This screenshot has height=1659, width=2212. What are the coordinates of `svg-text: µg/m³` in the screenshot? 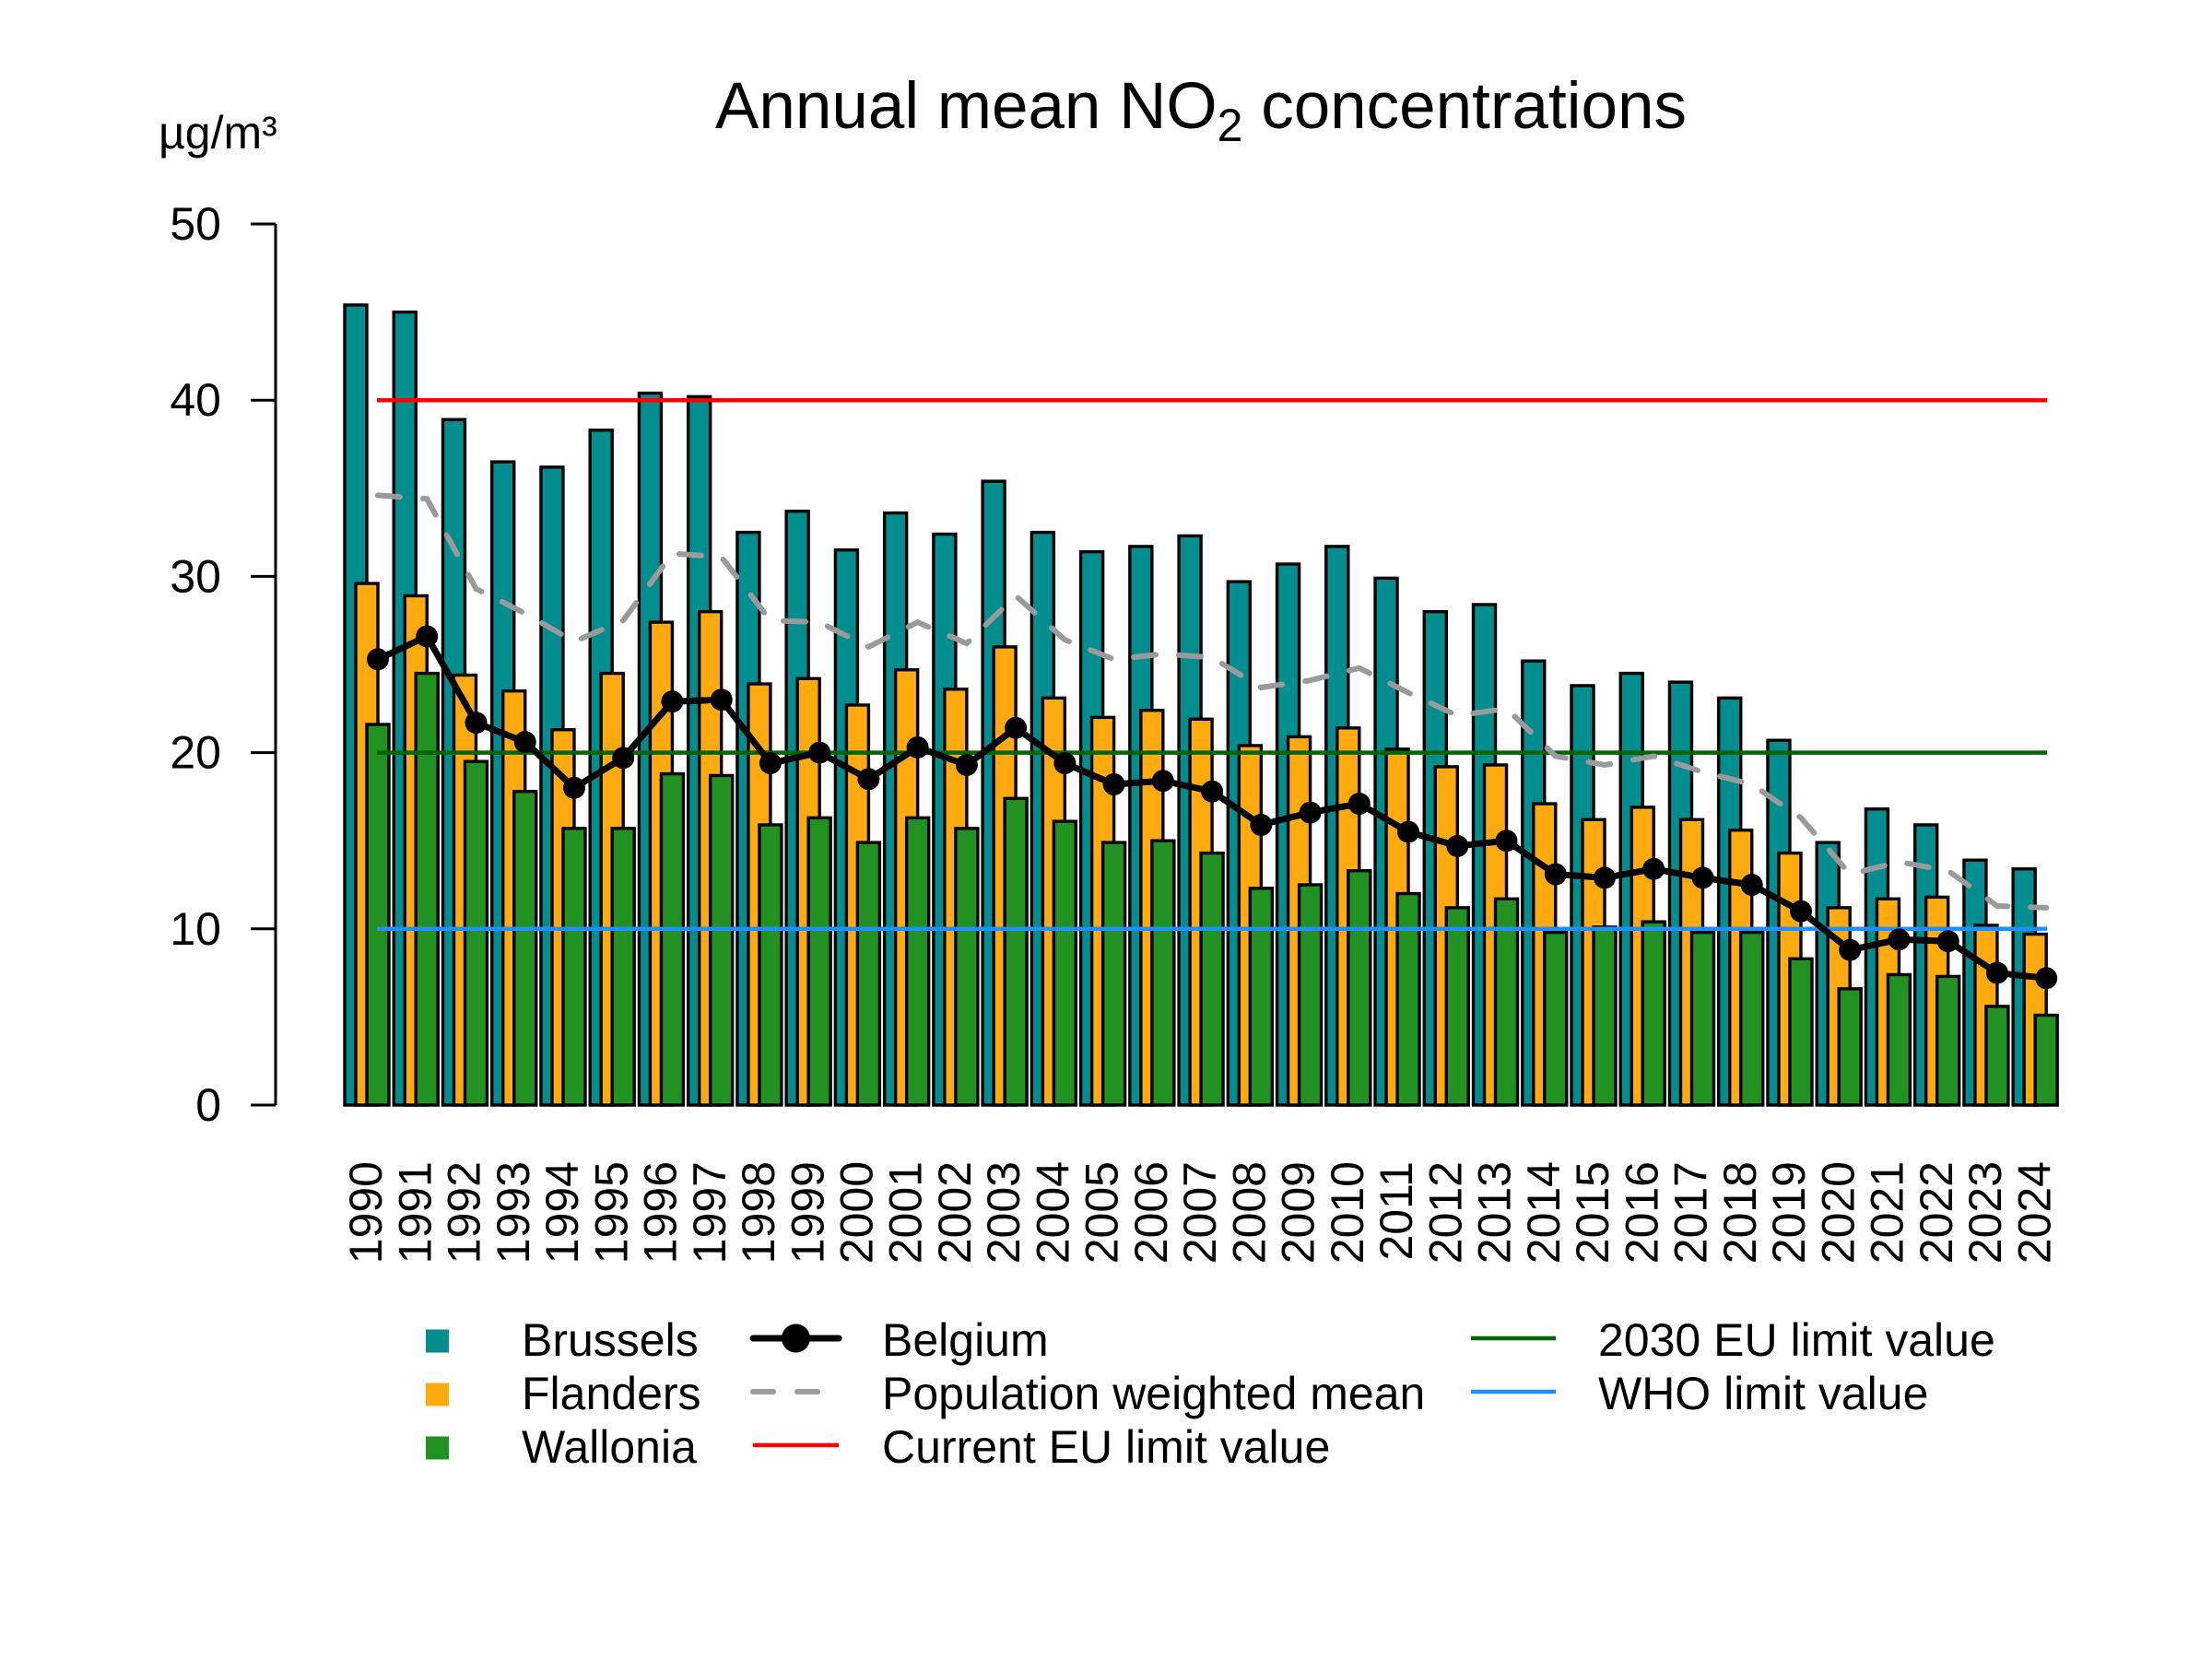 It's located at (218, 133).